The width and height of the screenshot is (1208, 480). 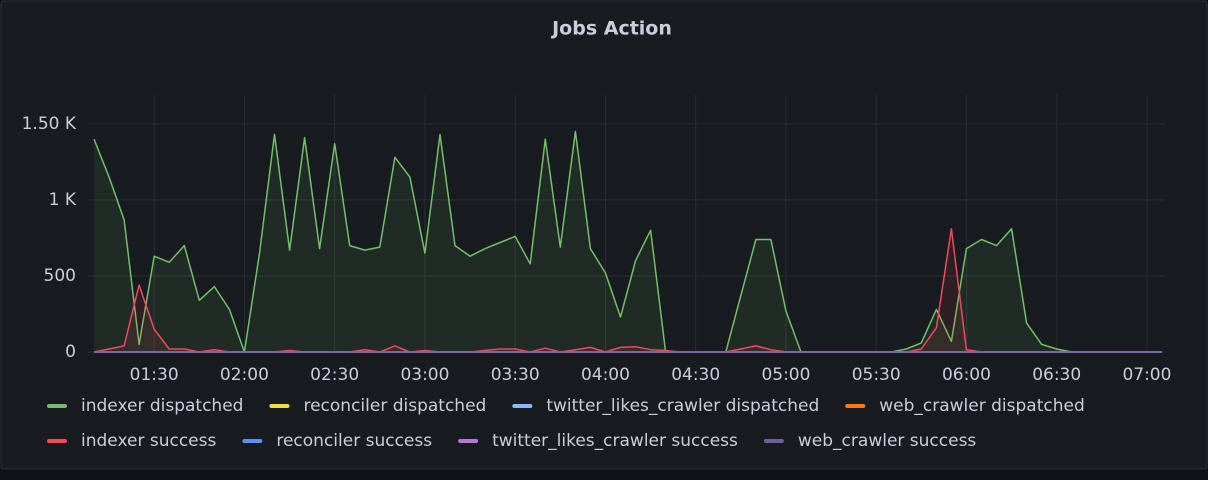 I want to click on legend-label: reconciler success, so click(x=354, y=441).